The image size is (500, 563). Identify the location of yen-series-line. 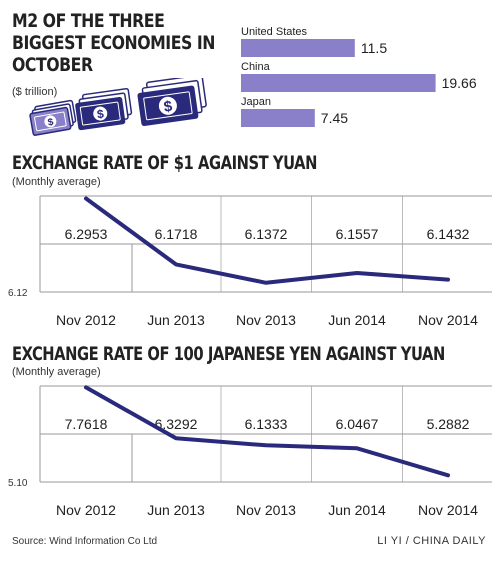
(267, 431).